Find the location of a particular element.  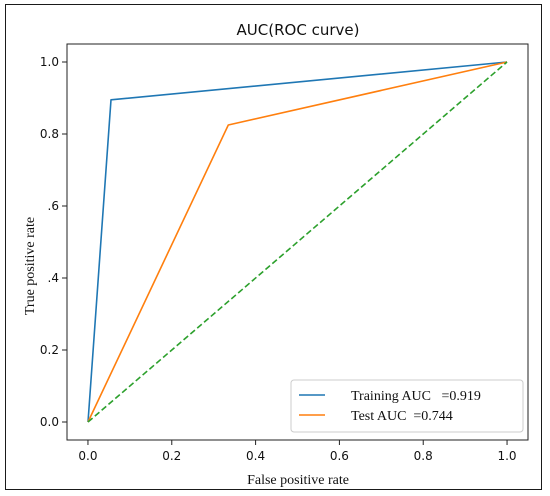

y-tick-label: 0.8 is located at coordinates (49, 134).